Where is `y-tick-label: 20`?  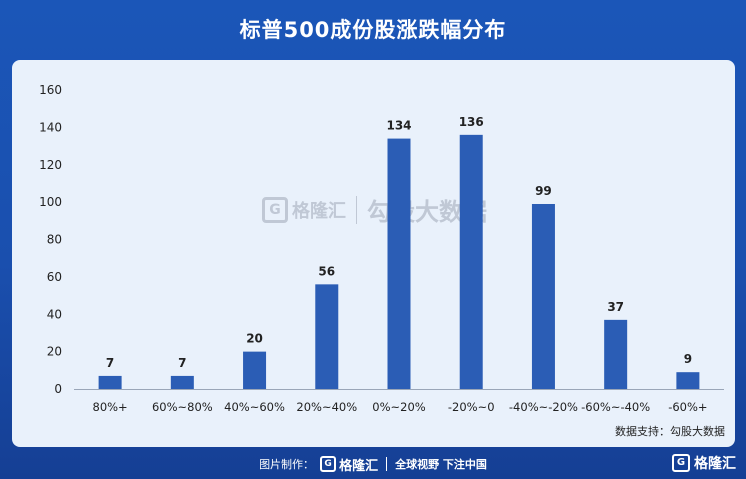 y-tick-label: 20 is located at coordinates (54, 352).